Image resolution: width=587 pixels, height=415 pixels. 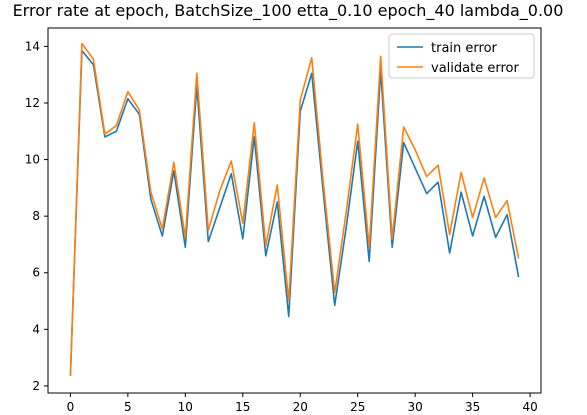 I want to click on legend-box, so click(x=461, y=56).